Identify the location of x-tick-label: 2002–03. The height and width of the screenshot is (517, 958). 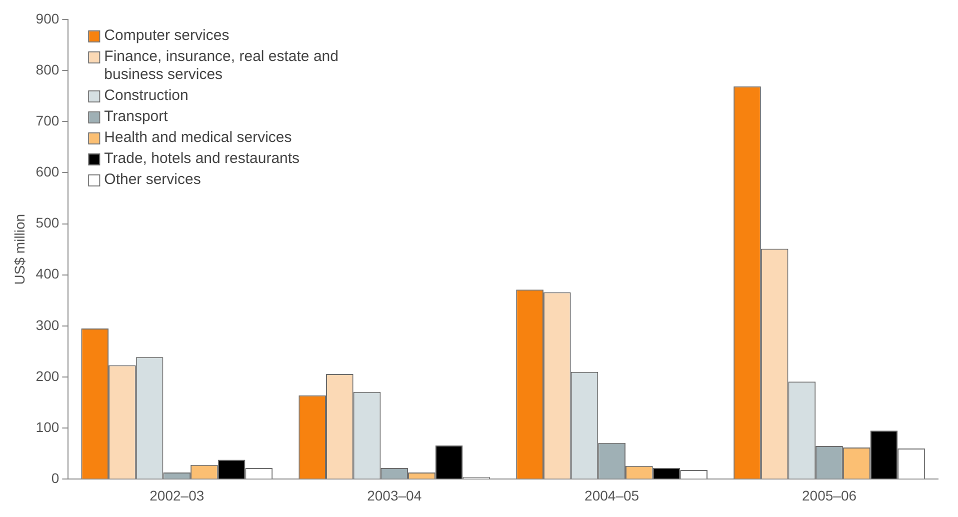
(177, 495).